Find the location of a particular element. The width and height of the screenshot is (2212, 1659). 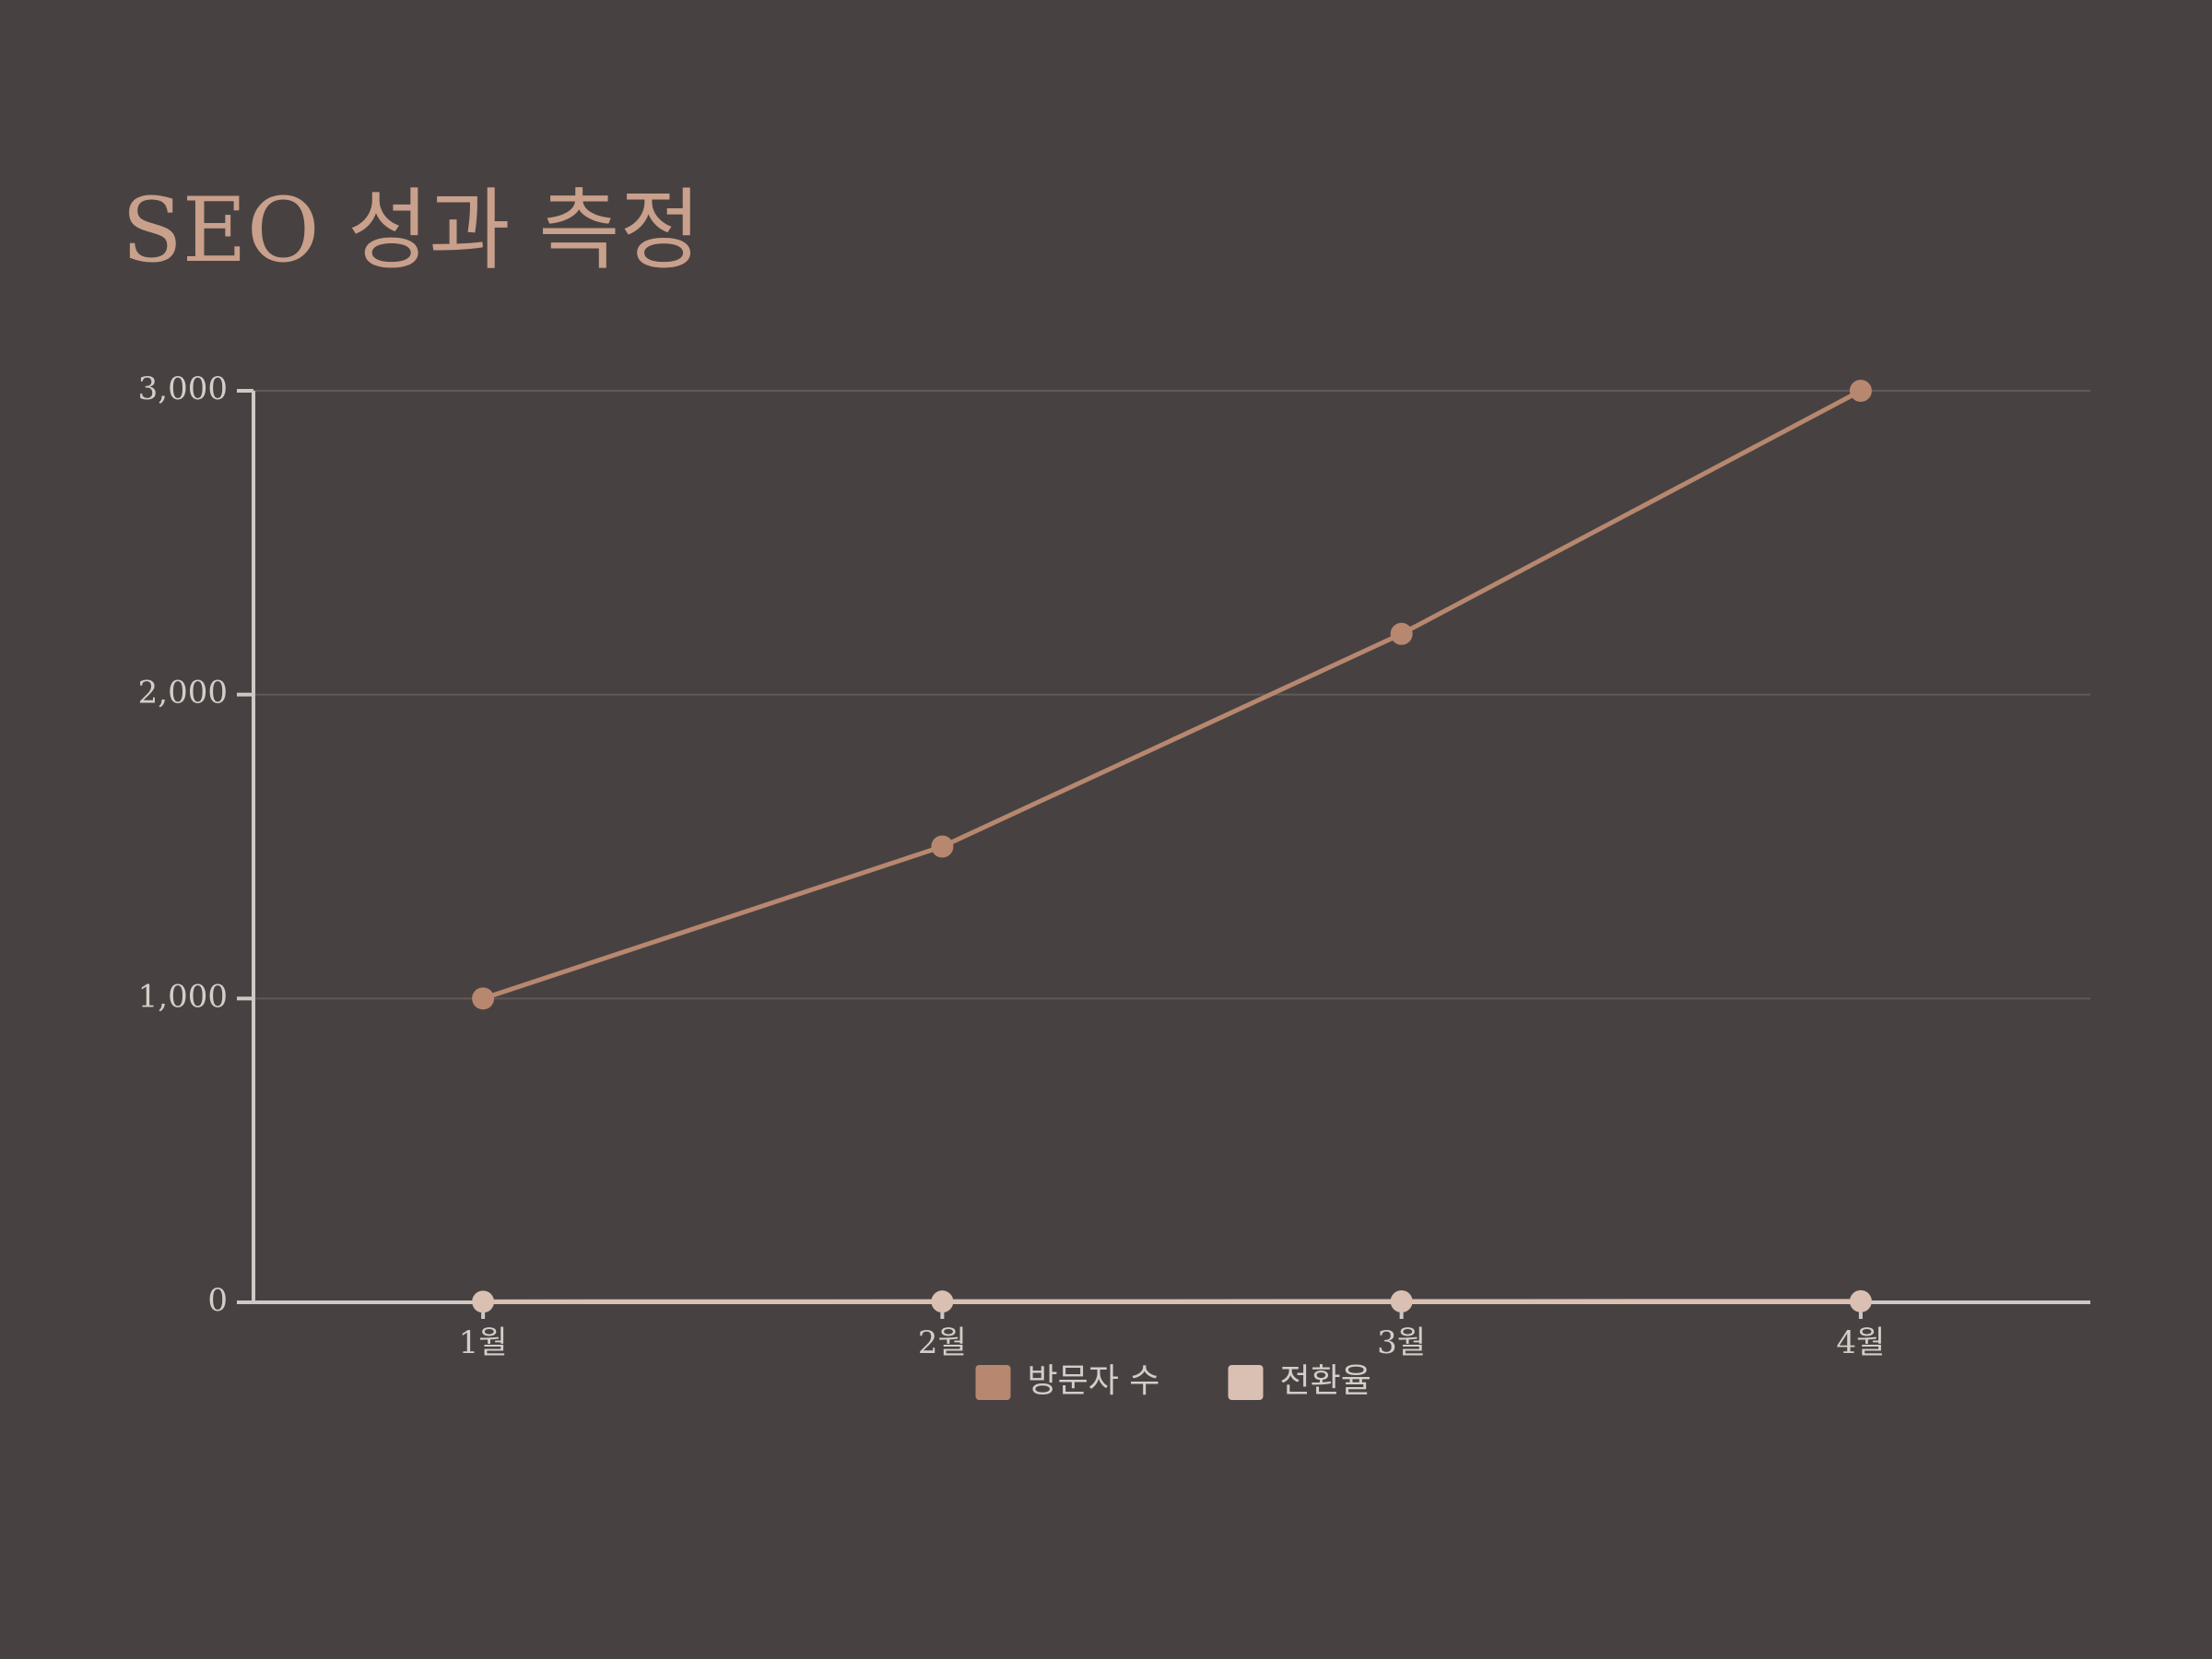

legend-label: 방문자 수 is located at coordinates (1094, 1381).